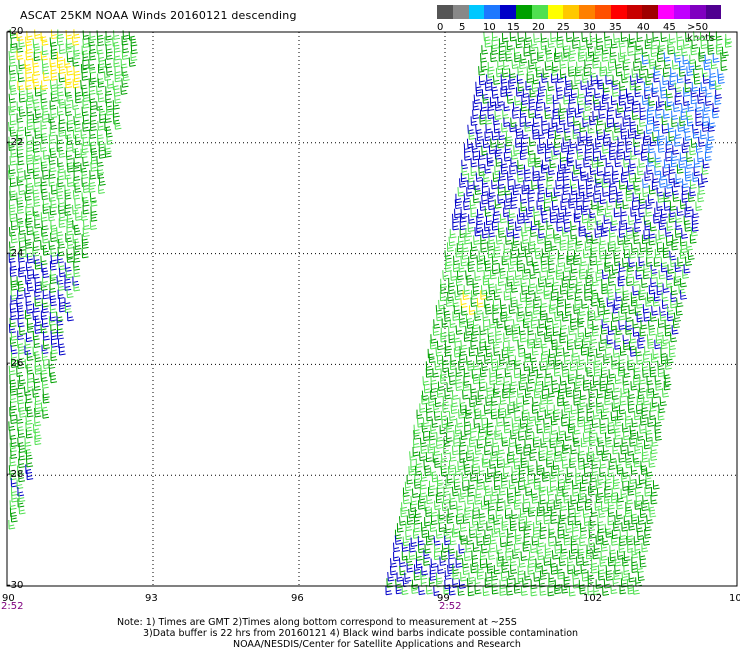  What do you see at coordinates (460, 12) in the screenshot?
I see `legend-swatch` at bounding box center [460, 12].